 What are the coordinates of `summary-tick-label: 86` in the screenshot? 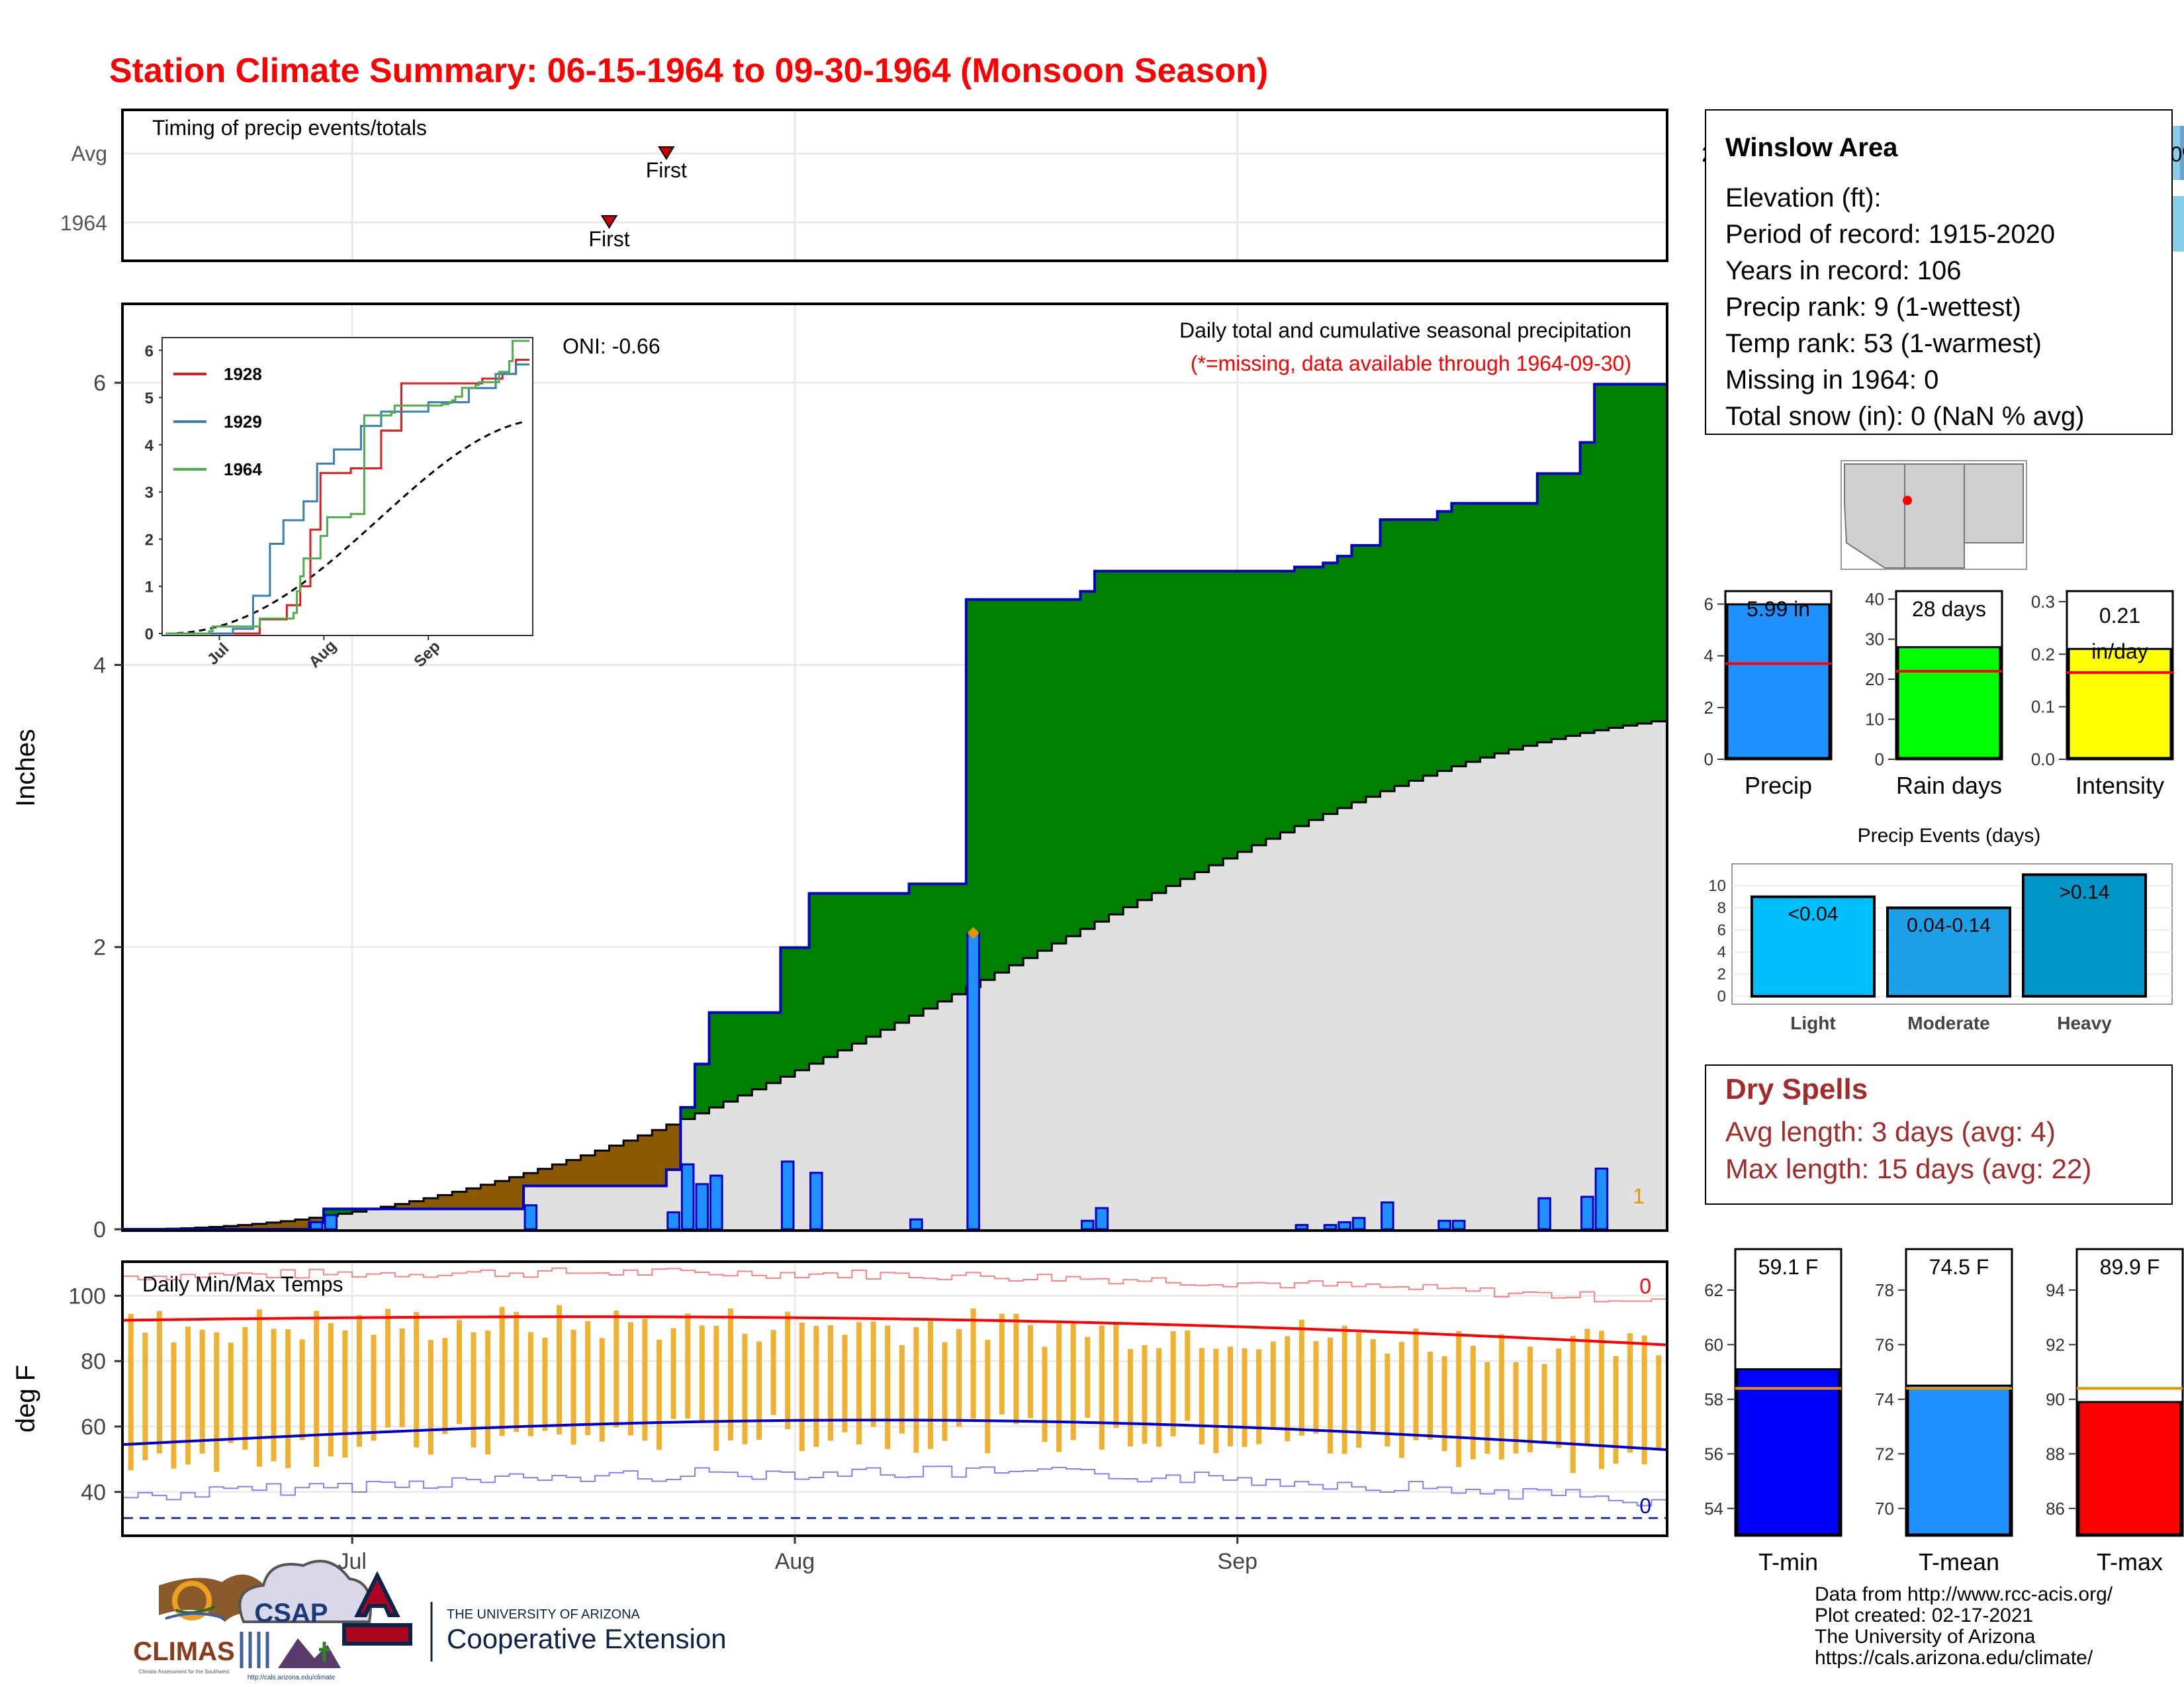 It's located at (2055, 1509).